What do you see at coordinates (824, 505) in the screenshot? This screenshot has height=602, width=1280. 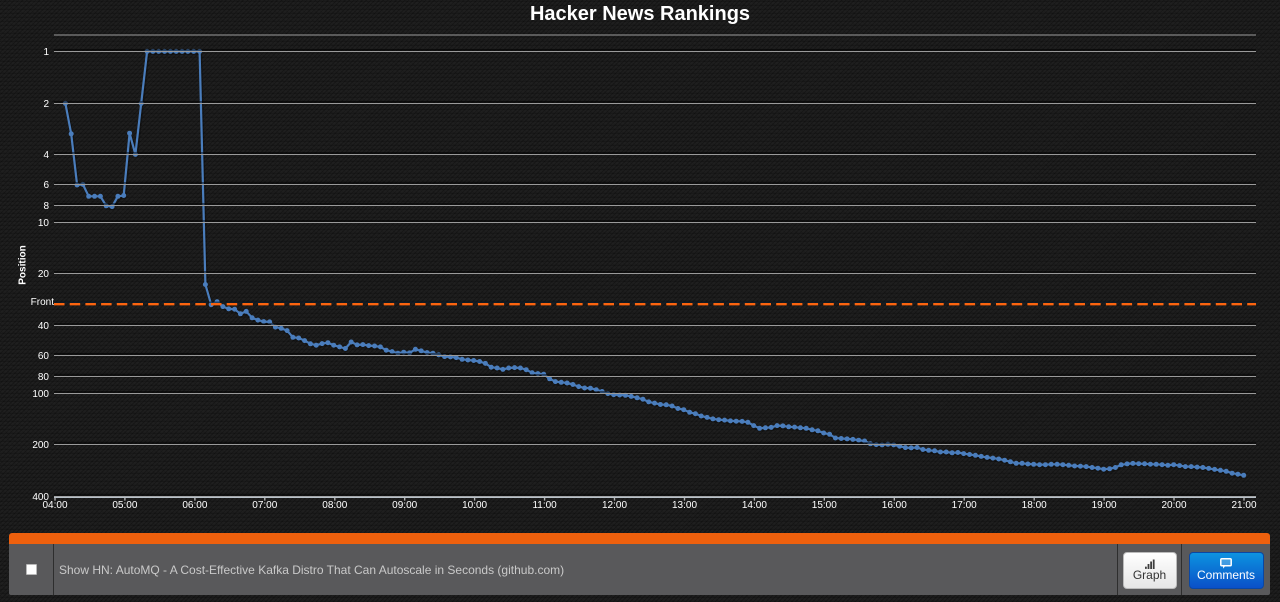 I see `svg-text: 15:00` at bounding box center [824, 505].